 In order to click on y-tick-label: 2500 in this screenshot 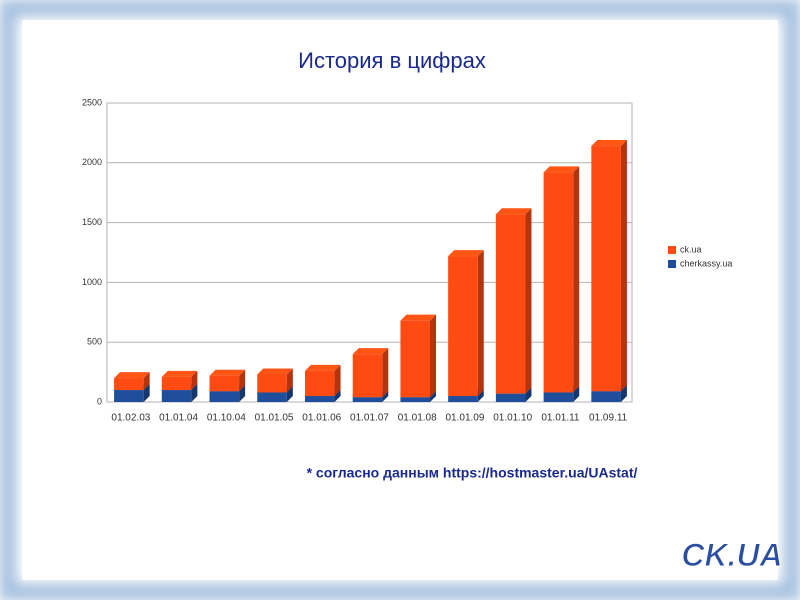, I will do `click(92, 102)`.